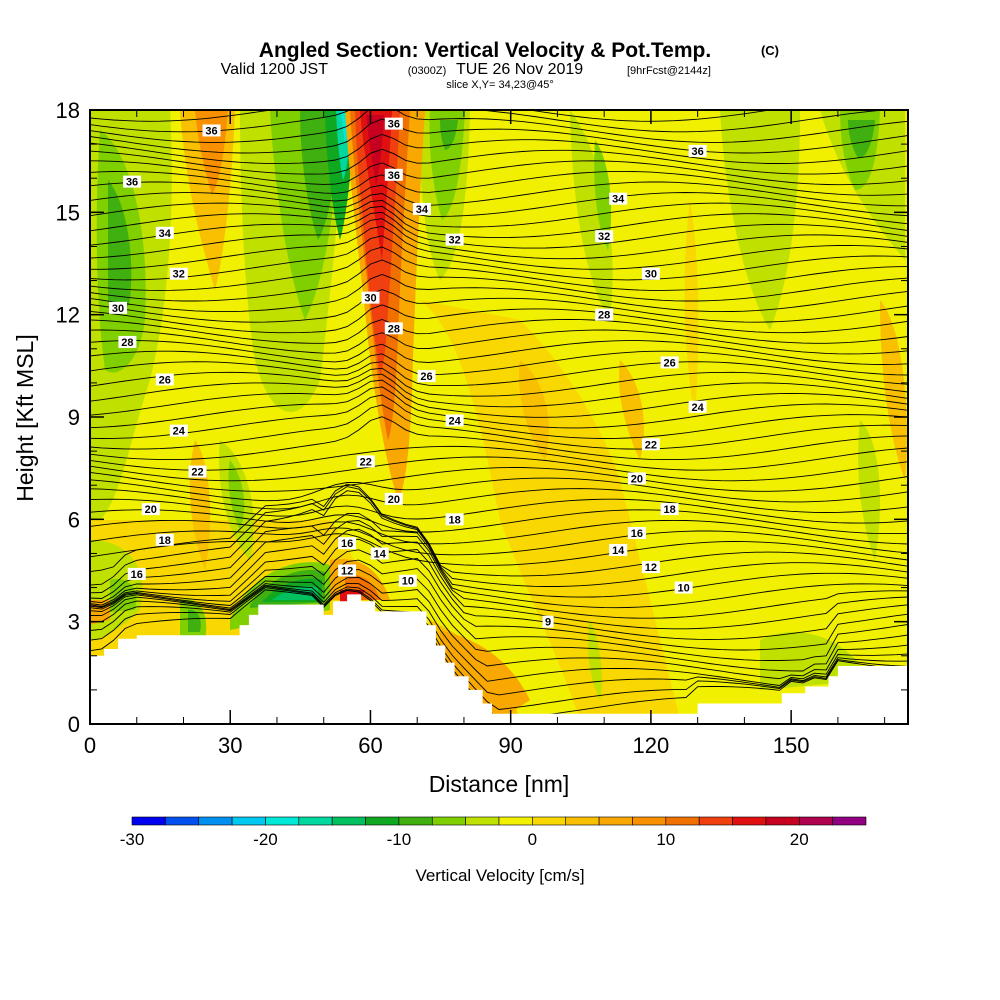 Image resolution: width=1000 pixels, height=1000 pixels. I want to click on theta-label: 14, so click(380, 554).